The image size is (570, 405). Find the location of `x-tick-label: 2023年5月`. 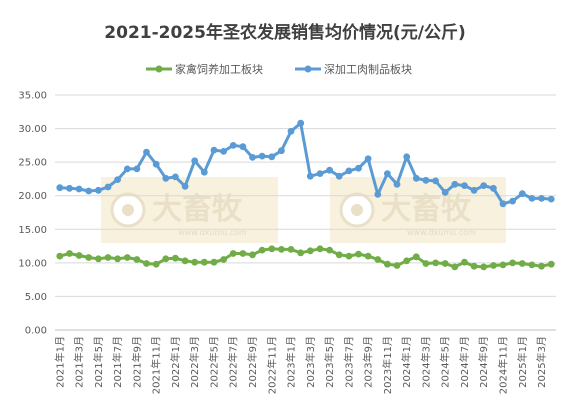

x-tick-label: 2023年5月 is located at coordinates (329, 362).